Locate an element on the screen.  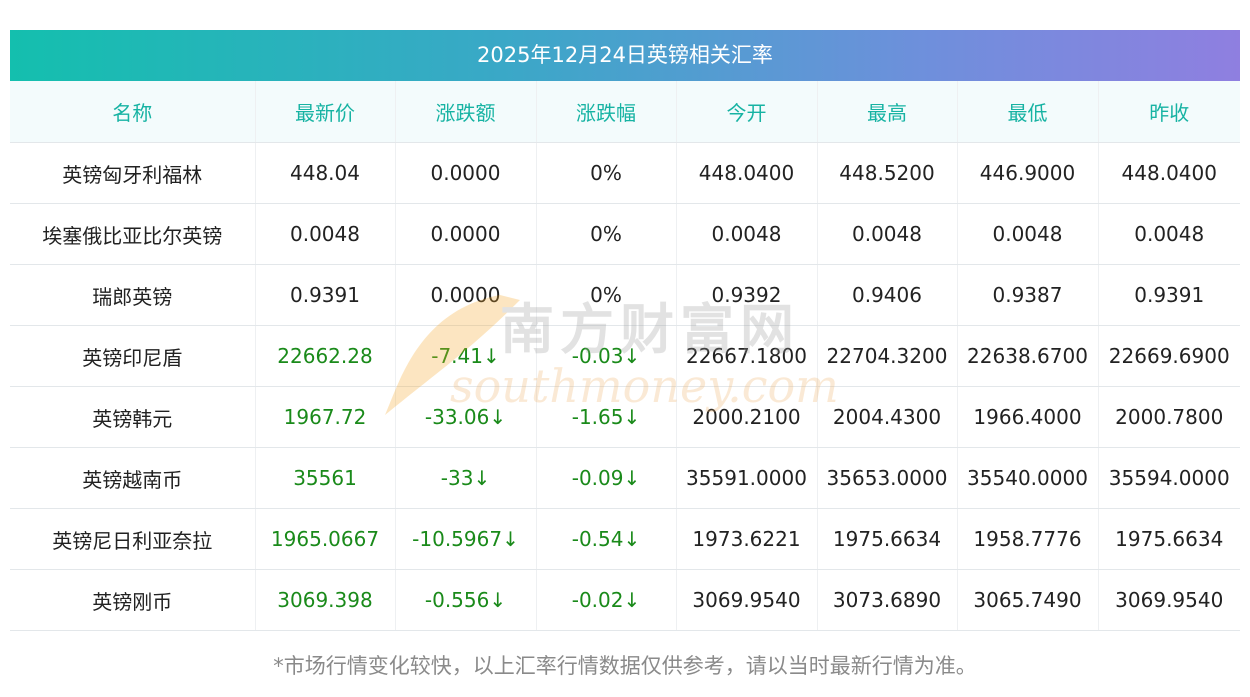
cell-low: 22638.6700 is located at coordinates (1028, 356).